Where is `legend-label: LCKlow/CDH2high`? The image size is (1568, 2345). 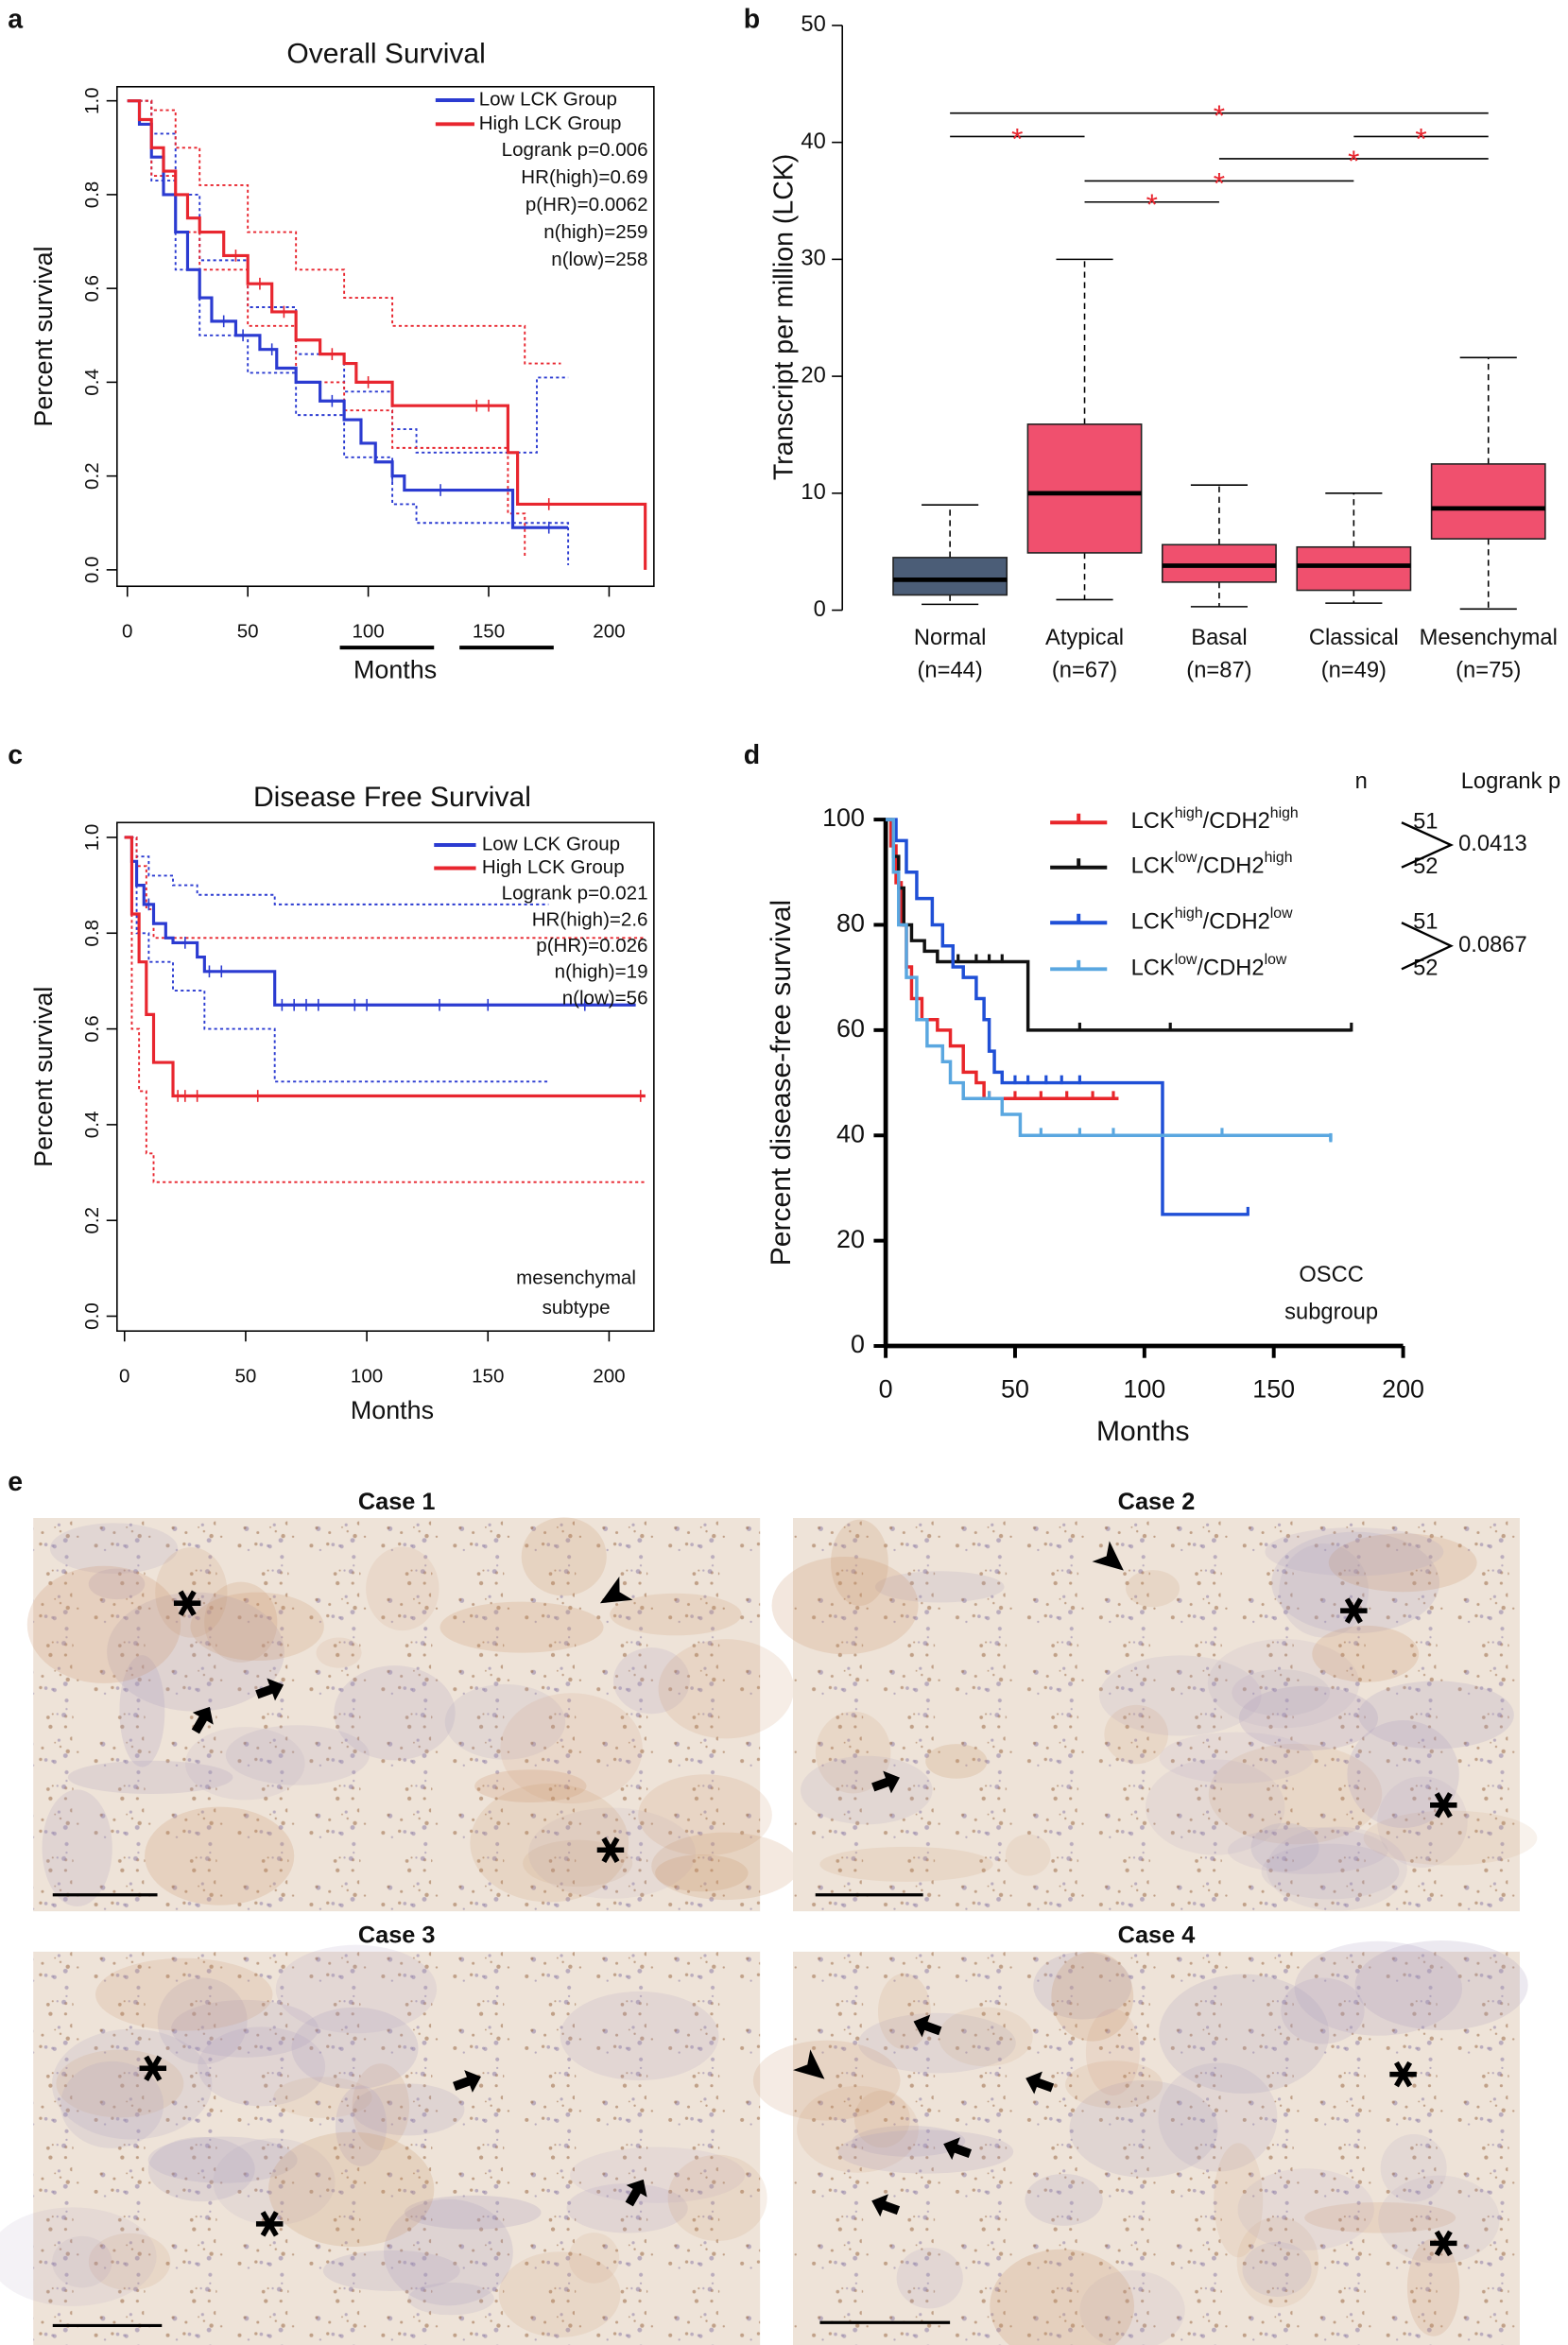 legend-label: LCKlow/CDH2high is located at coordinates (1212, 864).